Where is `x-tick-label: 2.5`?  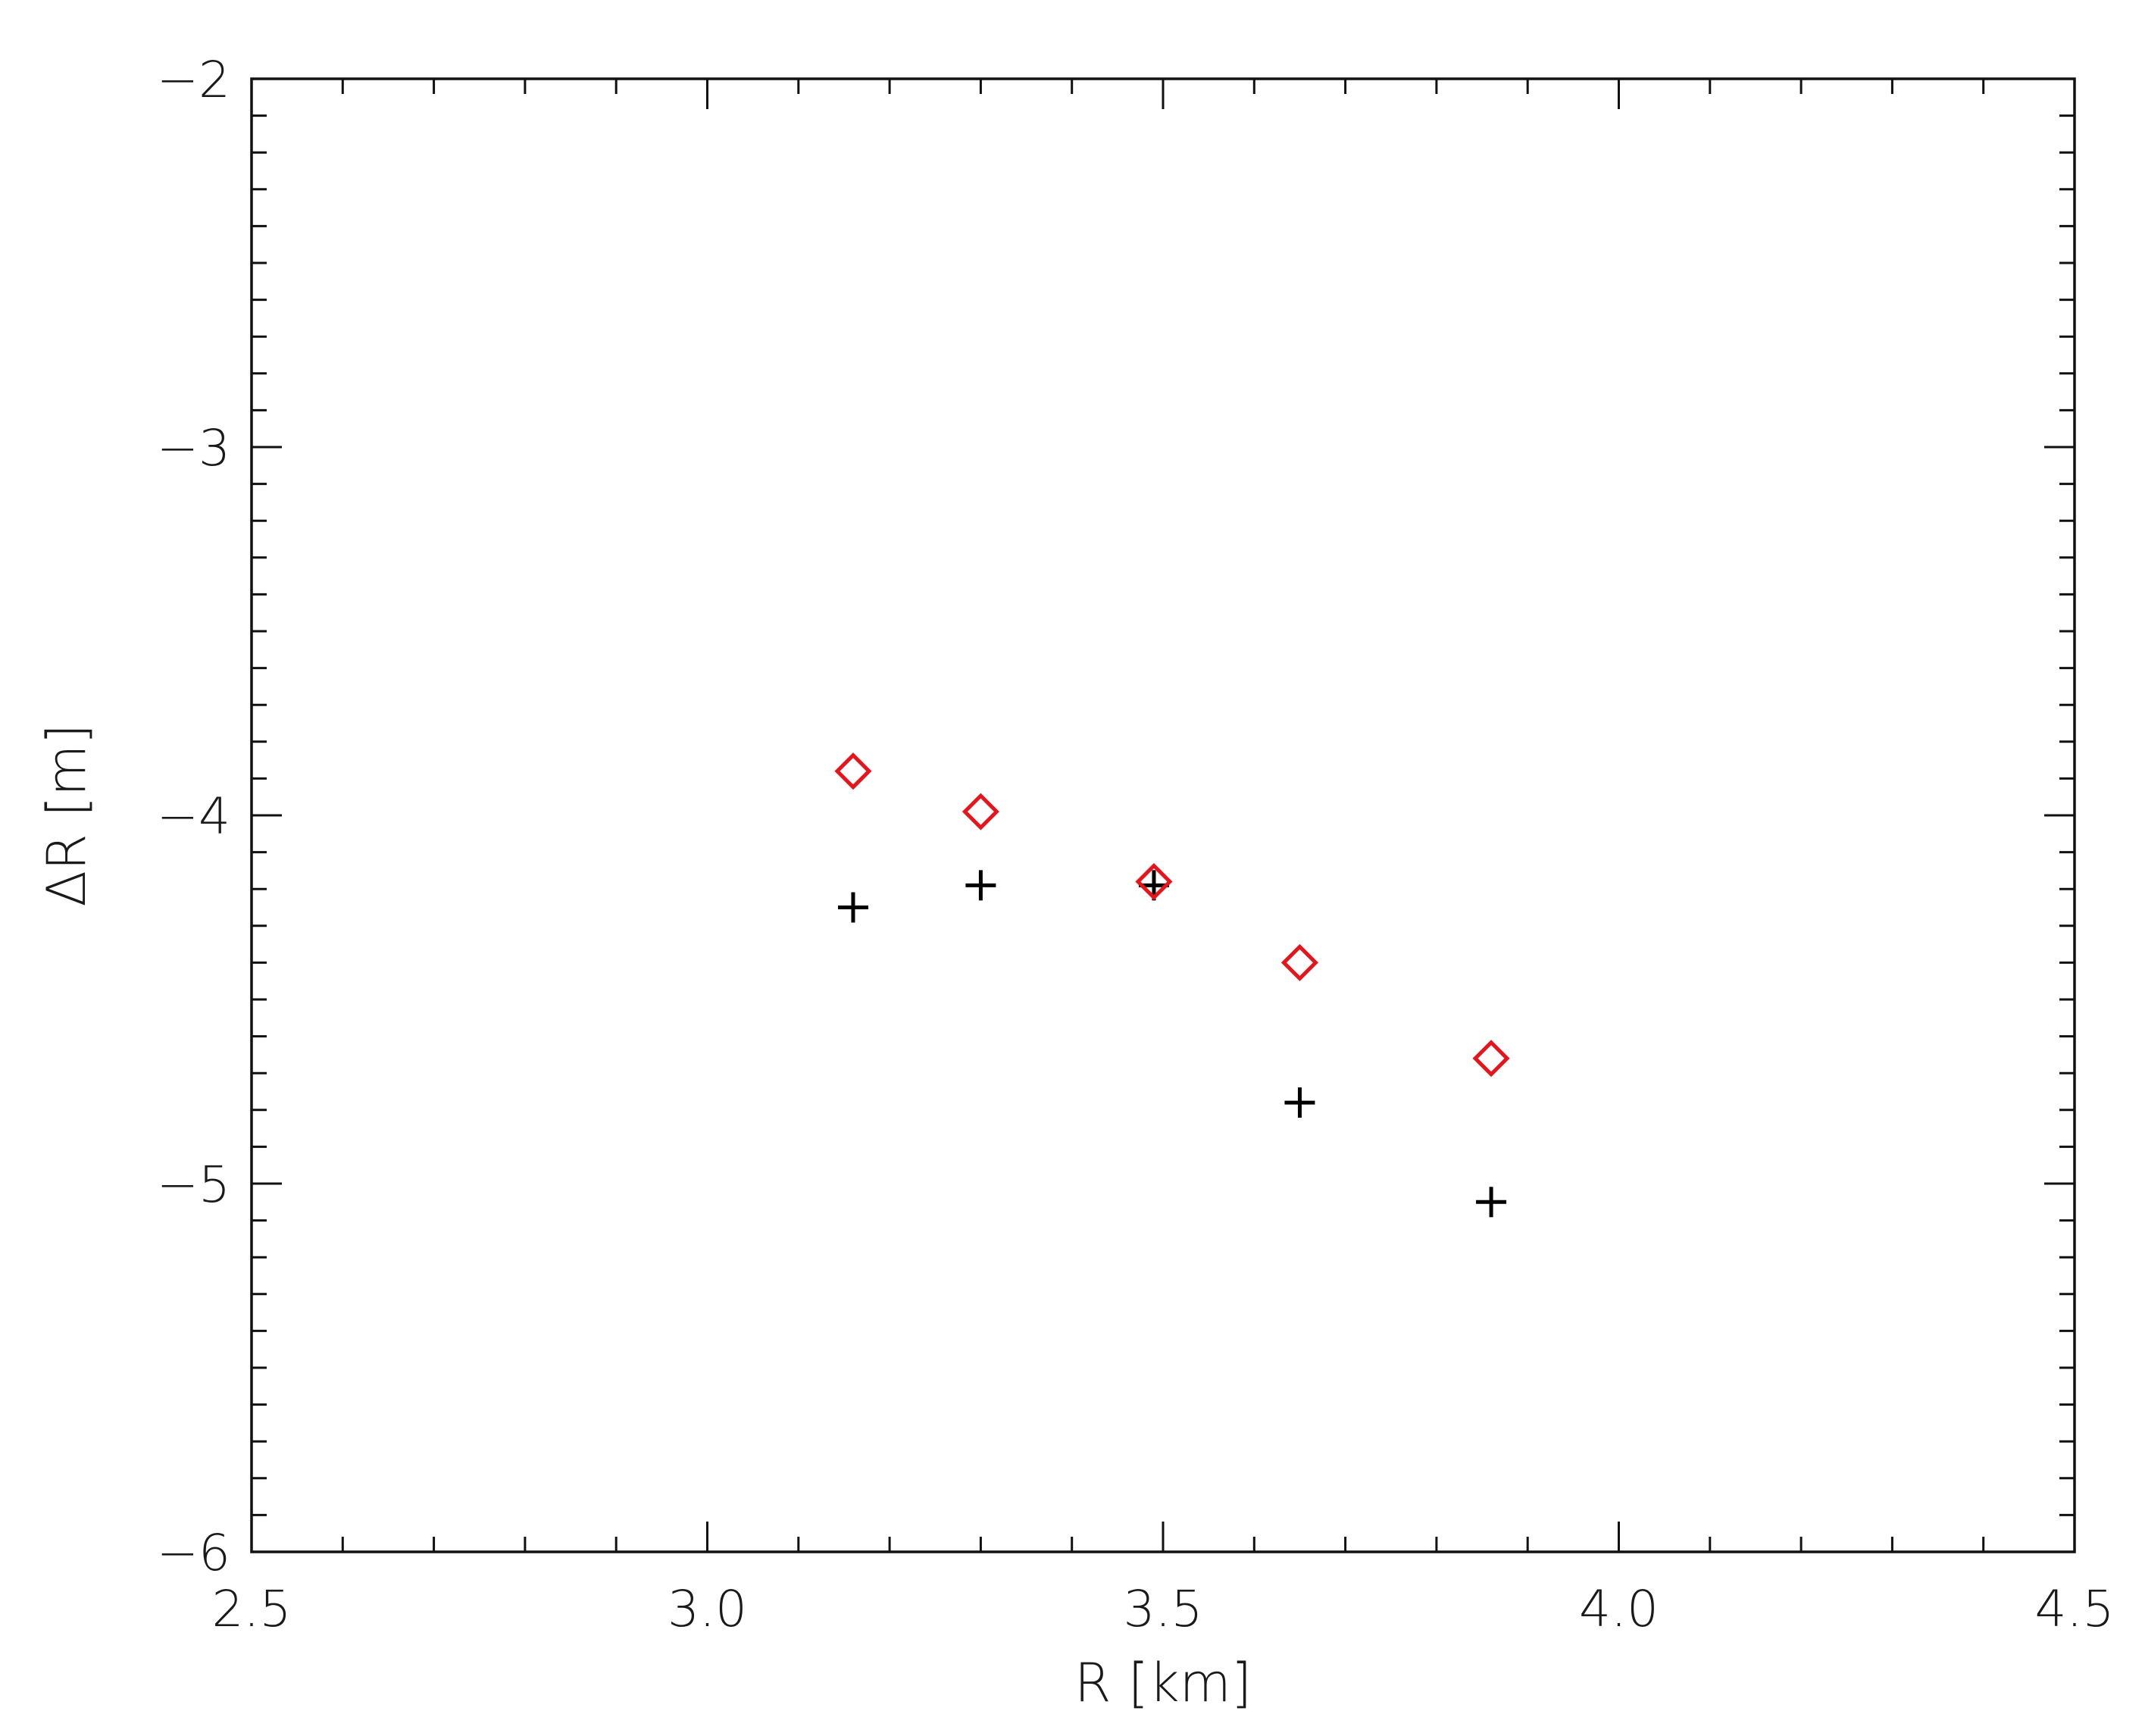 x-tick-label: 2.5 is located at coordinates (252, 1609).